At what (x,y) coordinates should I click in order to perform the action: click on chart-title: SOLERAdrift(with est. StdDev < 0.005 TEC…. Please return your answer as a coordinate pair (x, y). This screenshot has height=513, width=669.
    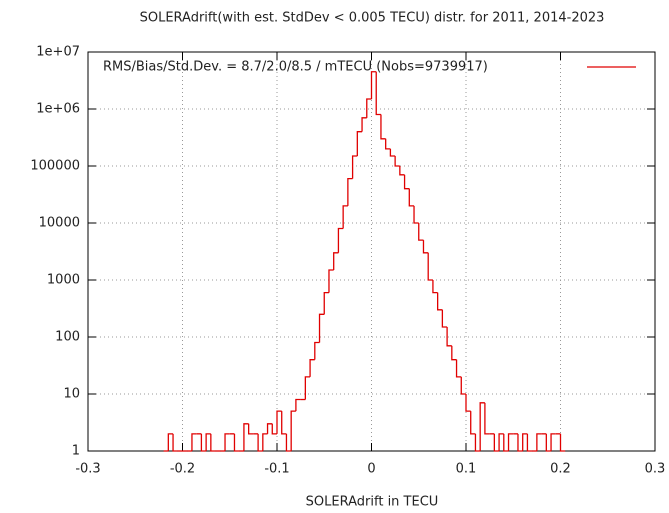
    Looking at the image, I should click on (372, 18).